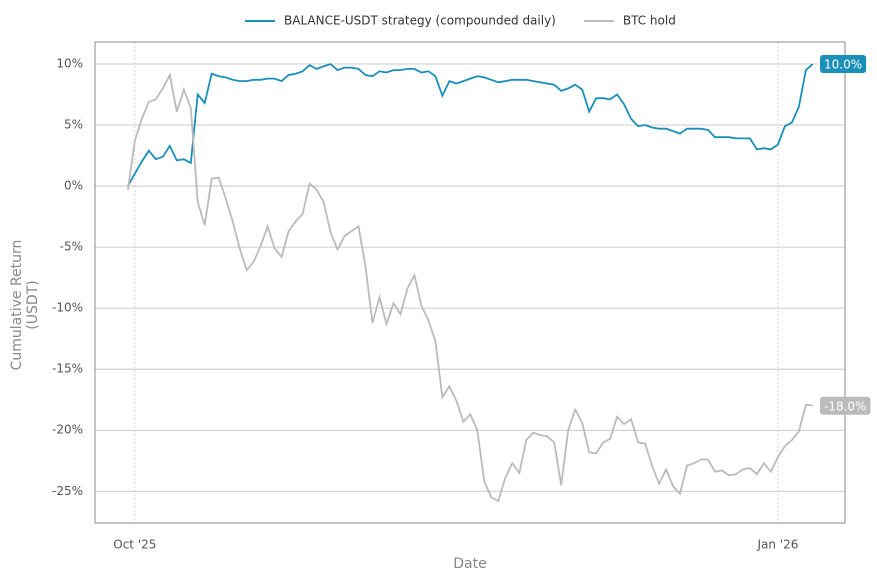 The height and width of the screenshot is (582, 877). I want to click on legend-label: BALANCE-USDT strategy (compounded daily), so click(420, 21).